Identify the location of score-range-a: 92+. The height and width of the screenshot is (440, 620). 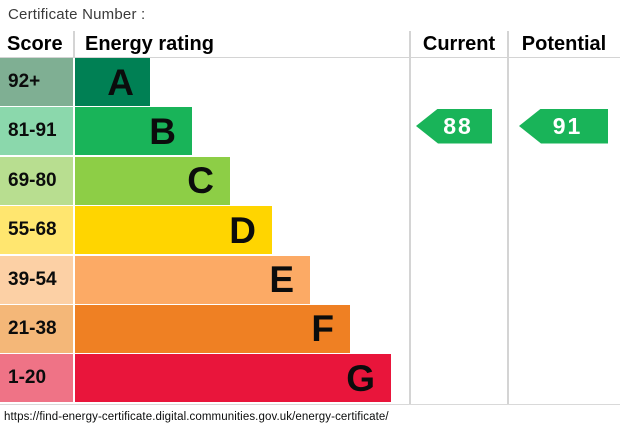
(36, 82).